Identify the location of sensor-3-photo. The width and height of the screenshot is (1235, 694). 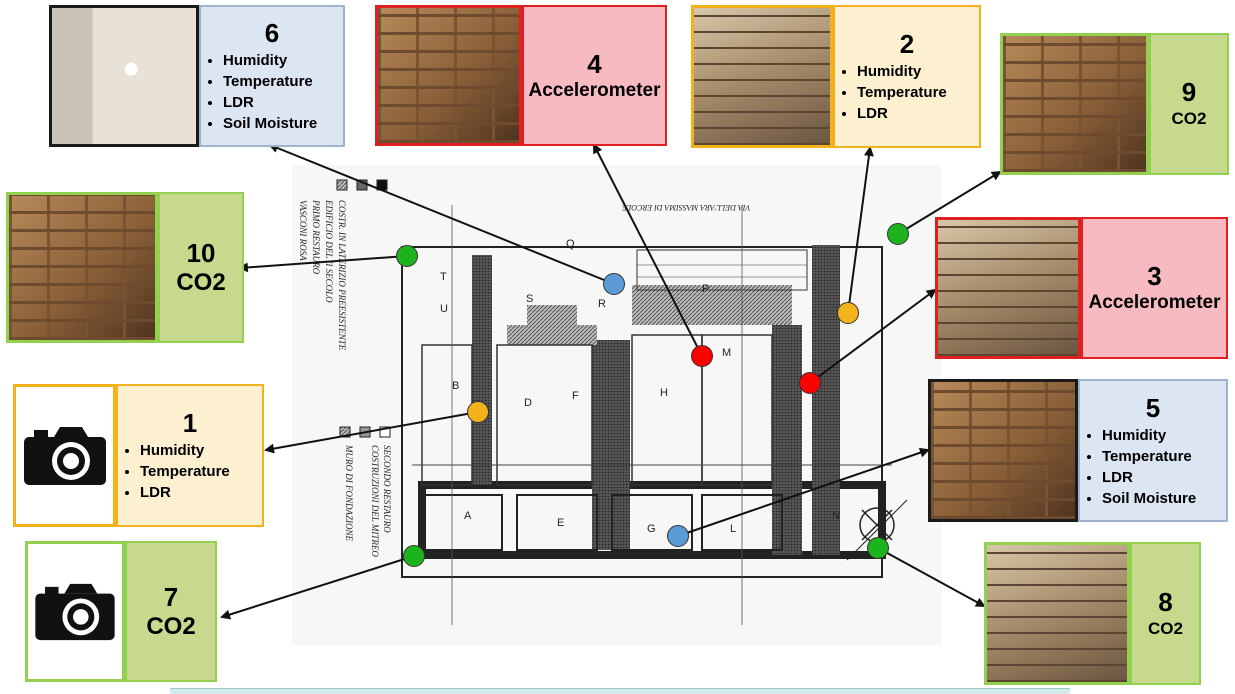
(1008, 288).